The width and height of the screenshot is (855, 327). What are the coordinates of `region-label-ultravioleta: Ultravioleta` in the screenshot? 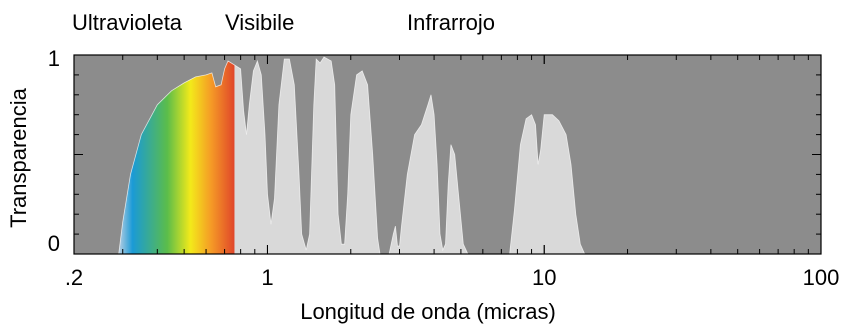 It's located at (127, 22).